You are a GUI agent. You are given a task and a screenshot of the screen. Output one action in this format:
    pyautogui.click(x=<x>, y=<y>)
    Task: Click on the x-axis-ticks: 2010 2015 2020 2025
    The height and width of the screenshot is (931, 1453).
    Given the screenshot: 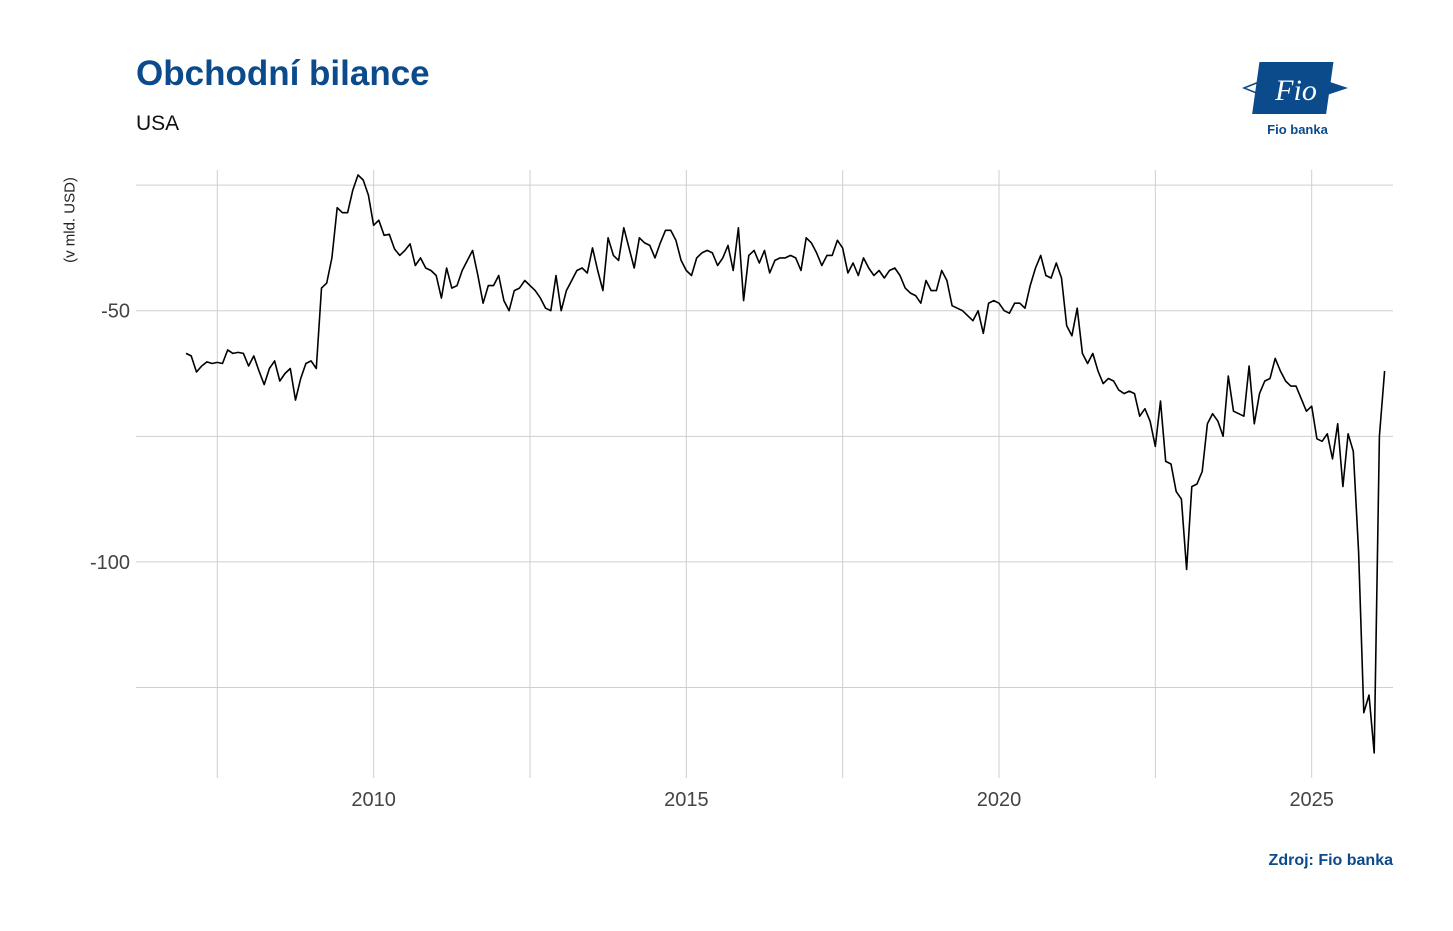 What is the action you would take?
    pyautogui.click(x=842, y=800)
    